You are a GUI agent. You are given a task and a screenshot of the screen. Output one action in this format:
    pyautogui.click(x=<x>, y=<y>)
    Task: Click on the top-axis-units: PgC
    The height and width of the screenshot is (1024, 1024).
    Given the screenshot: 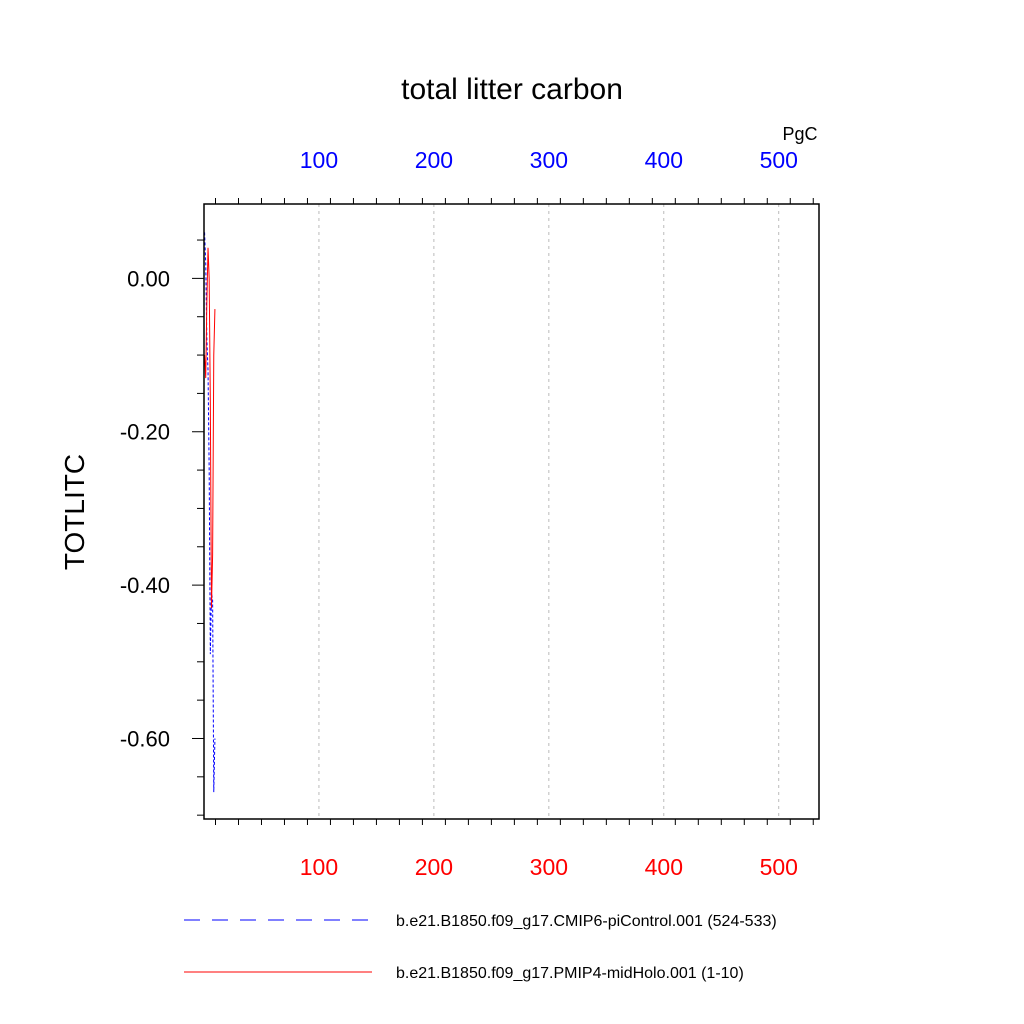 What is the action you would take?
    pyautogui.click(x=799, y=134)
    